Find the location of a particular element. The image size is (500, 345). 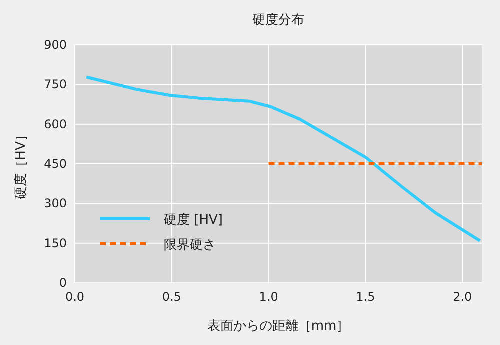

y-tick-label: 450 is located at coordinates (55, 164).